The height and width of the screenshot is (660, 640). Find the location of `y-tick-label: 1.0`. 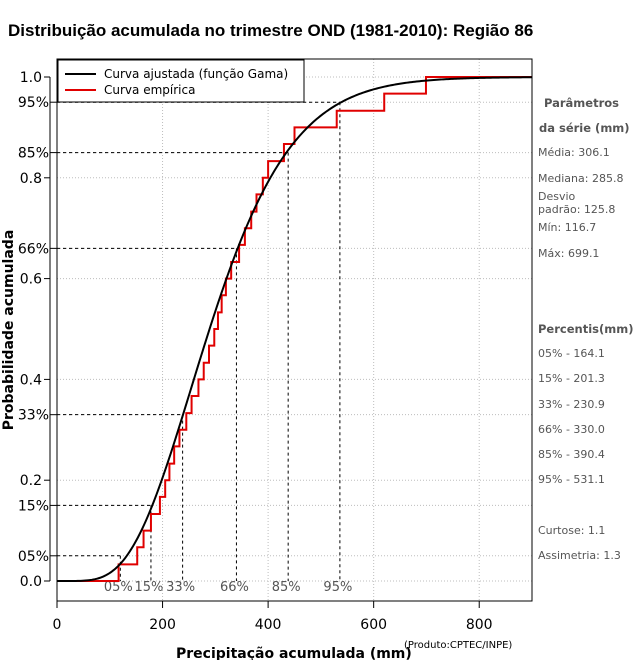

y-tick-label: 1.0 is located at coordinates (31, 78).